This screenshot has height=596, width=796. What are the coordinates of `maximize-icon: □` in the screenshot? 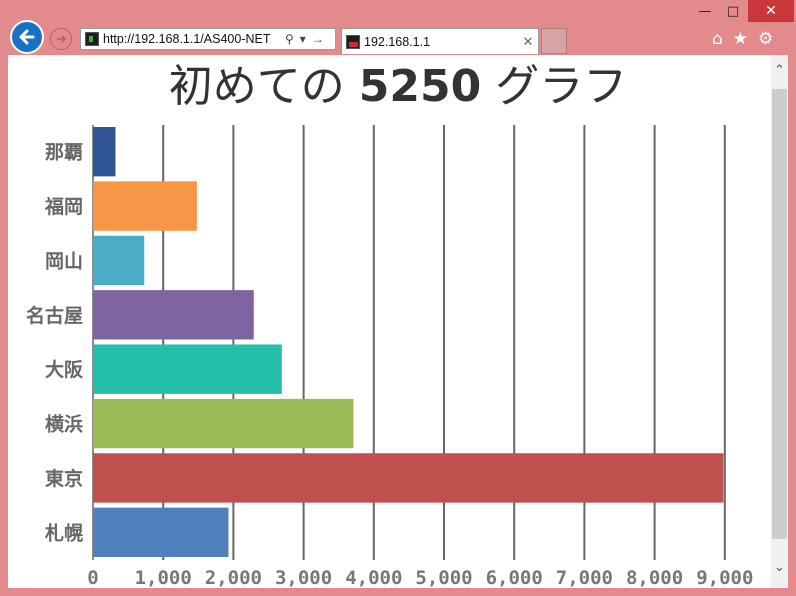 It's located at (733, 11).